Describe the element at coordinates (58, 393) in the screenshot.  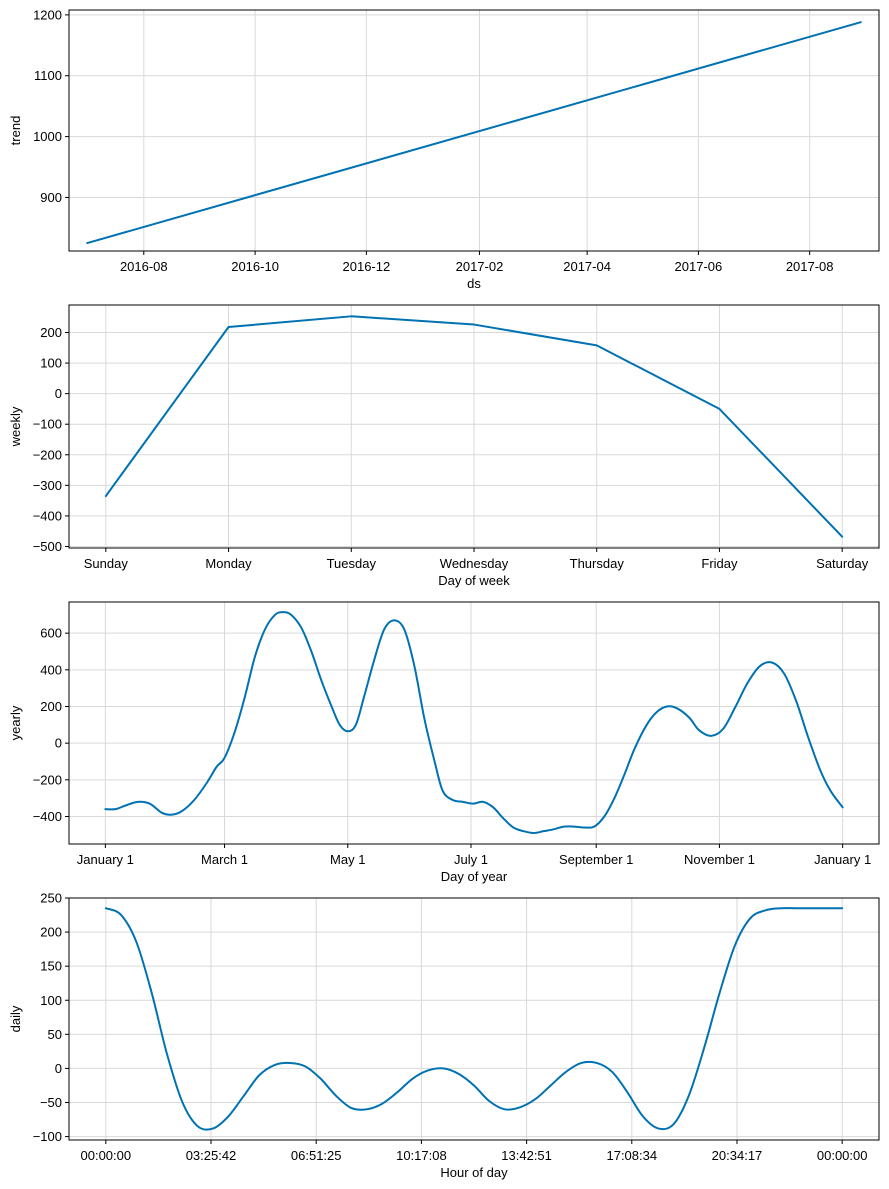
I see `weekly-y-tick-label: 0` at that location.